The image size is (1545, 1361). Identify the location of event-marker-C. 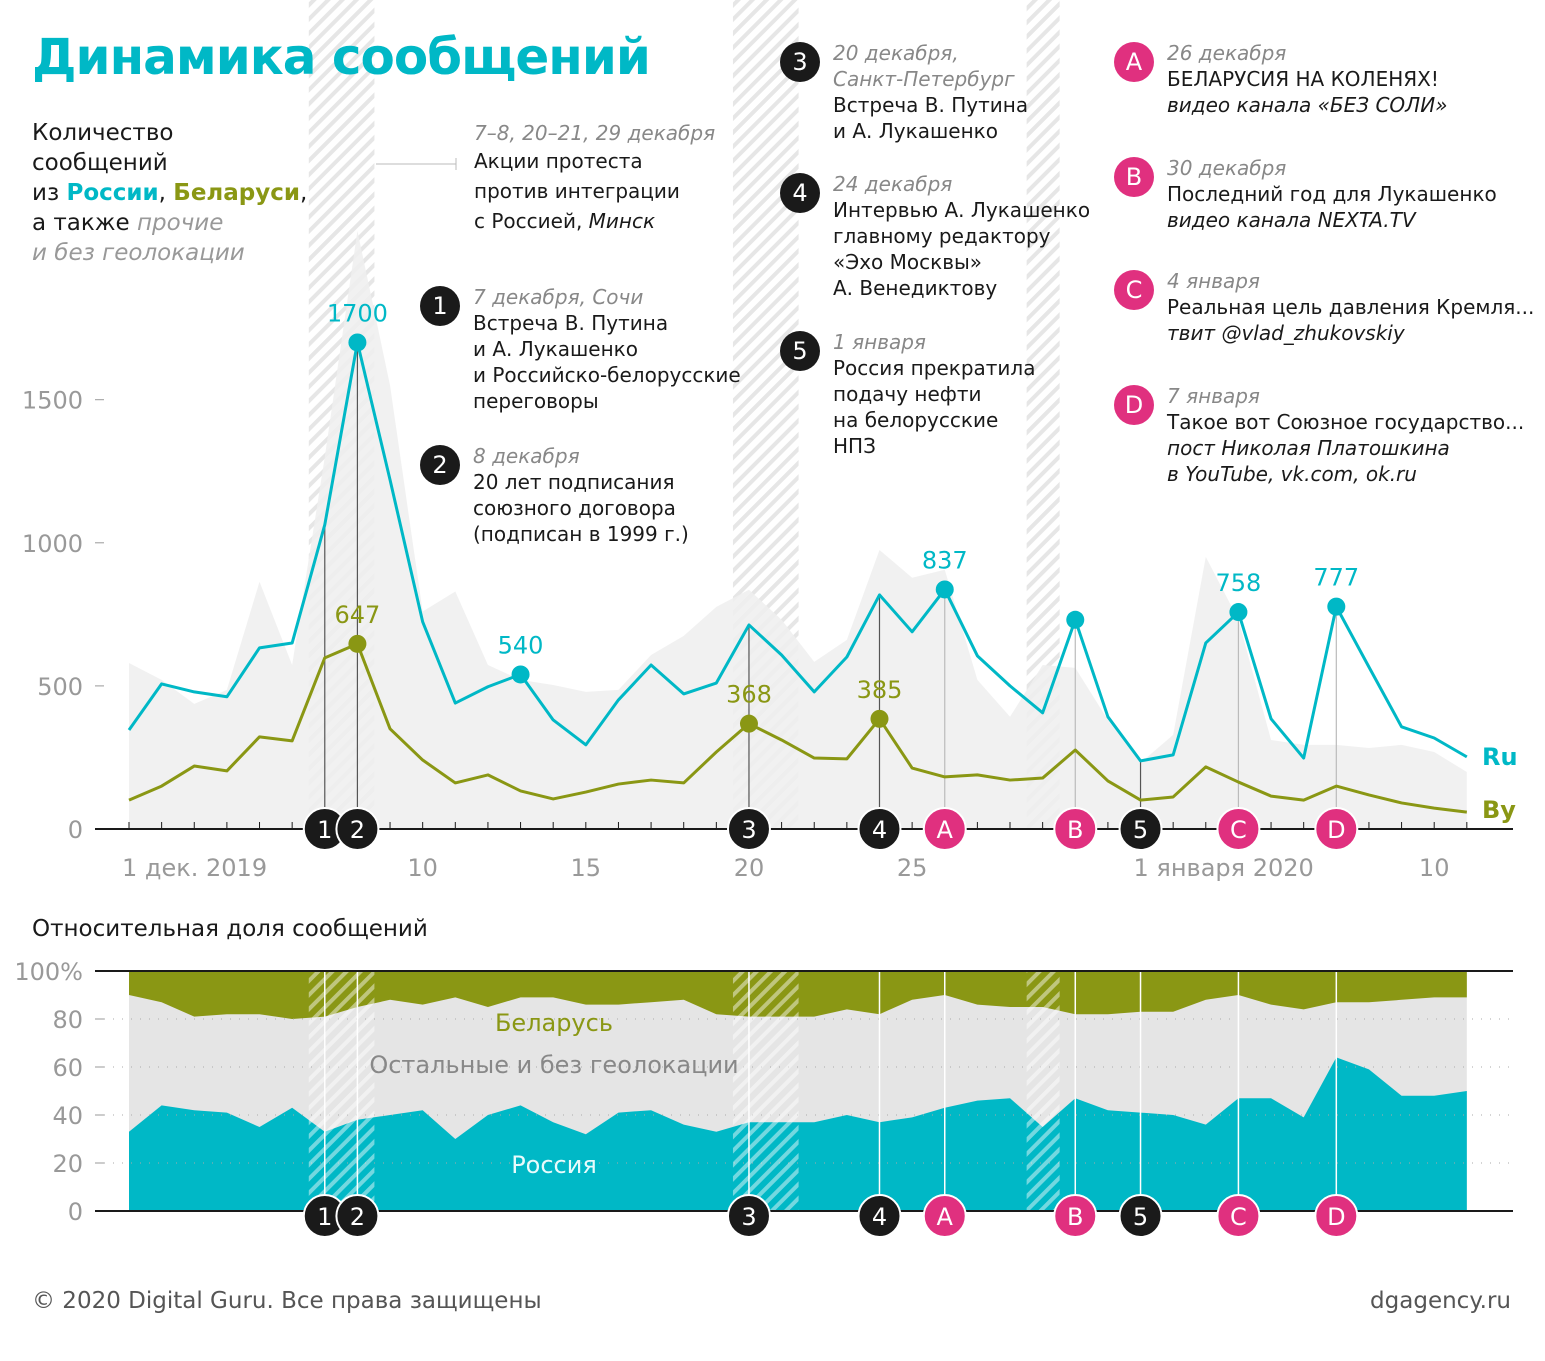
(1238, 1216).